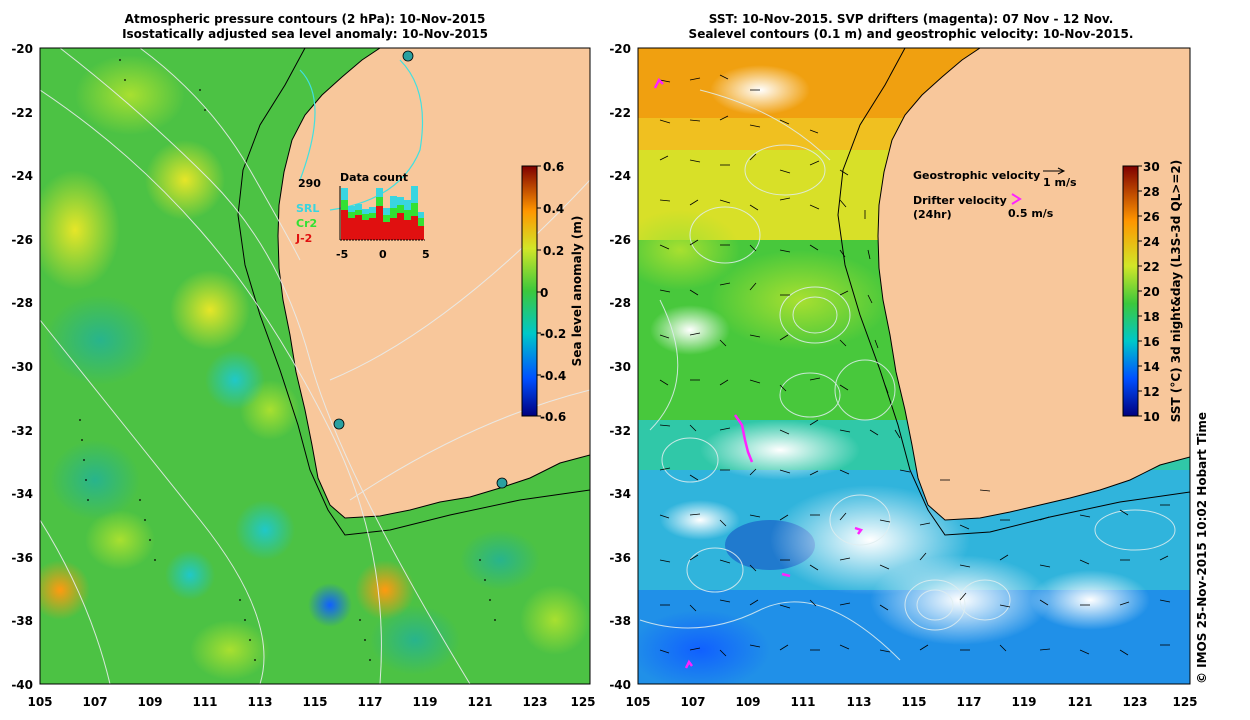 The width and height of the screenshot is (1250, 720). I want to click on sst-tick-5: 20, so click(1151, 292).